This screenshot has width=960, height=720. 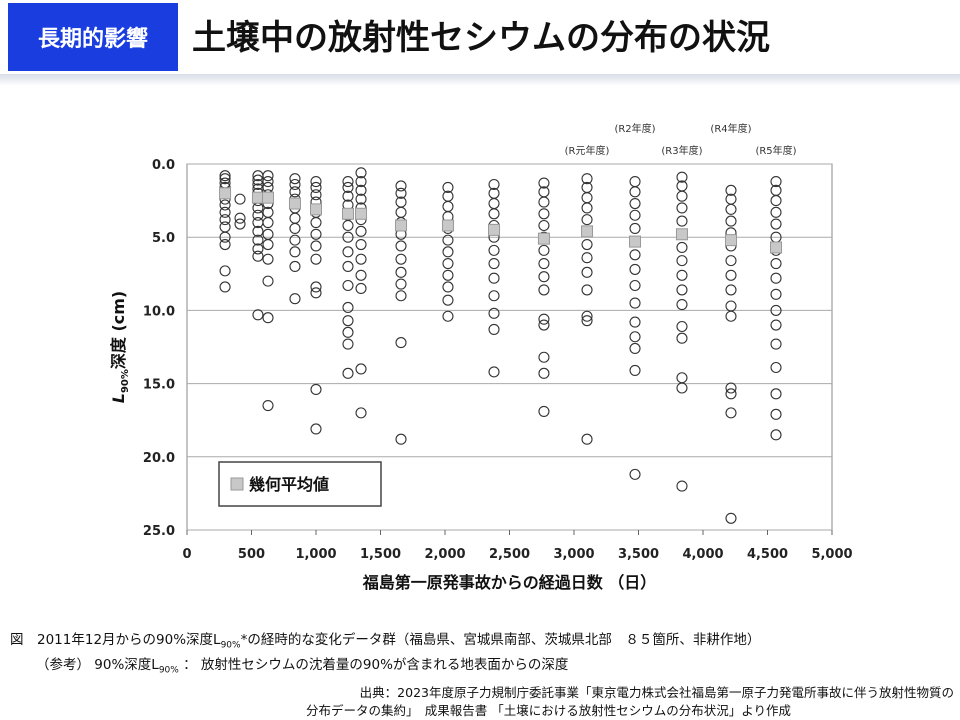 I want to click on y-tick-label: 5.0, so click(x=163, y=238).